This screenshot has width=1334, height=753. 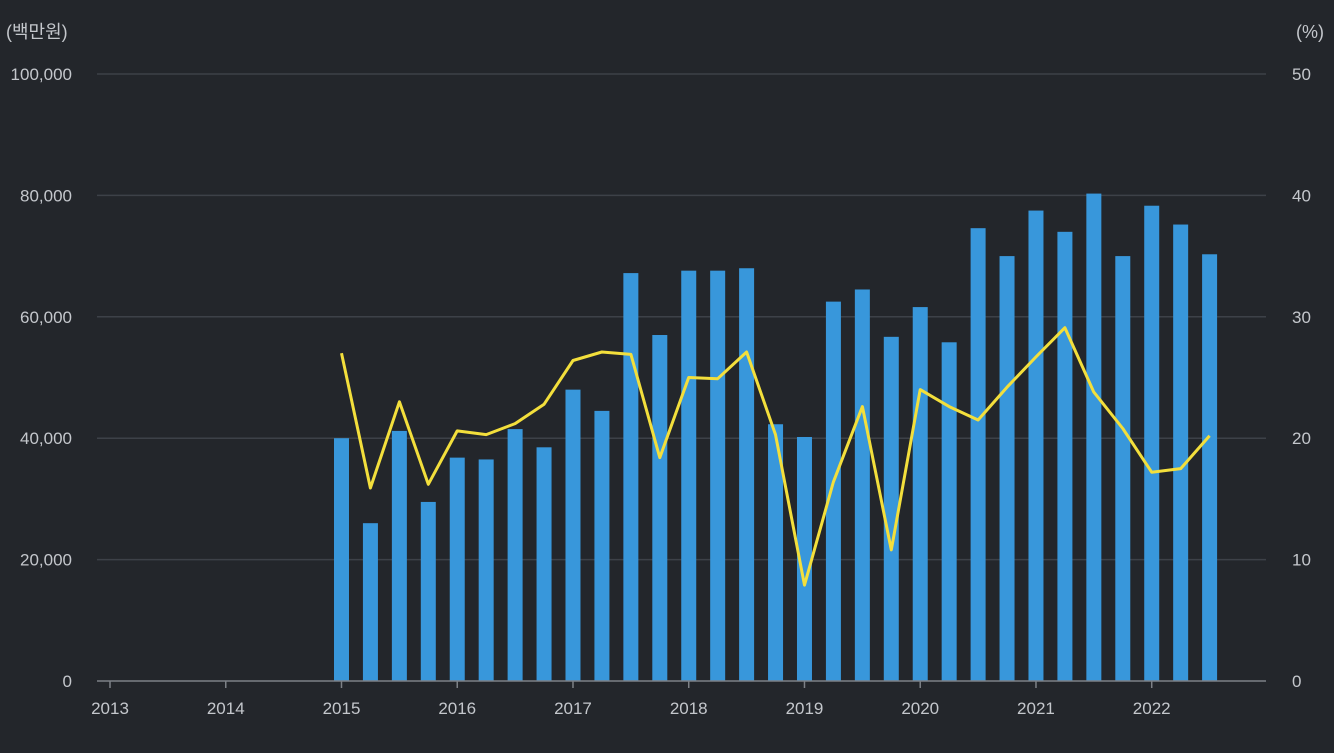 What do you see at coordinates (1296, 681) in the screenshot?
I see `right-tick-label: 0` at bounding box center [1296, 681].